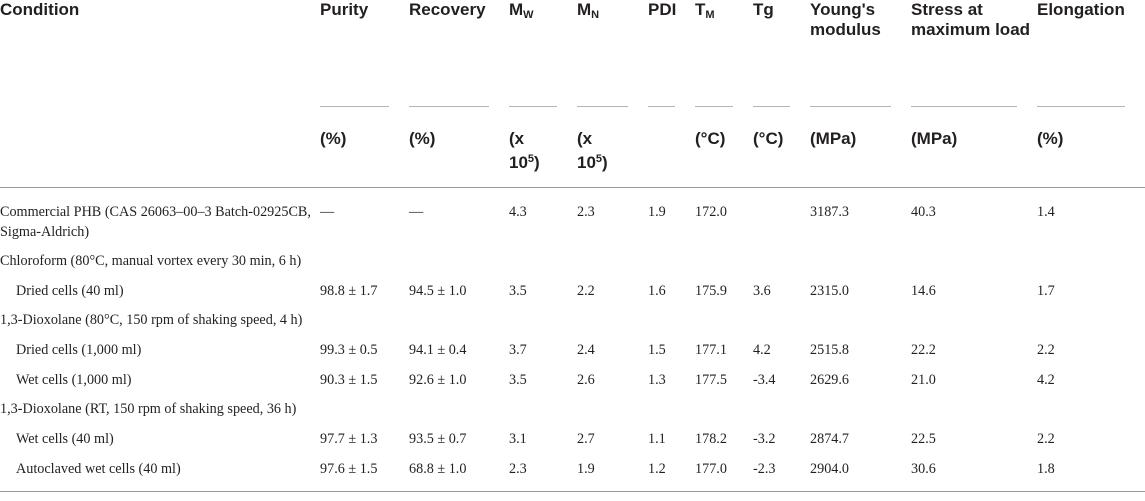  What do you see at coordinates (724, 473) in the screenshot?
I see `cell-tm: 177.0` at bounding box center [724, 473].